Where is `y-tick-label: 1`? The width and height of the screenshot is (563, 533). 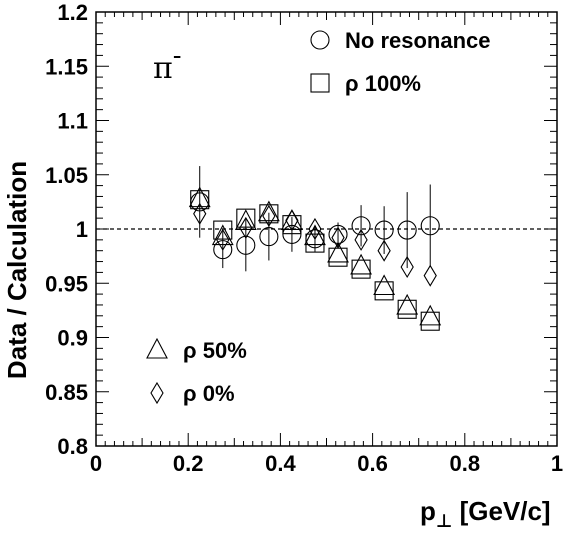
y-tick-label: 1 is located at coordinates (82, 229).